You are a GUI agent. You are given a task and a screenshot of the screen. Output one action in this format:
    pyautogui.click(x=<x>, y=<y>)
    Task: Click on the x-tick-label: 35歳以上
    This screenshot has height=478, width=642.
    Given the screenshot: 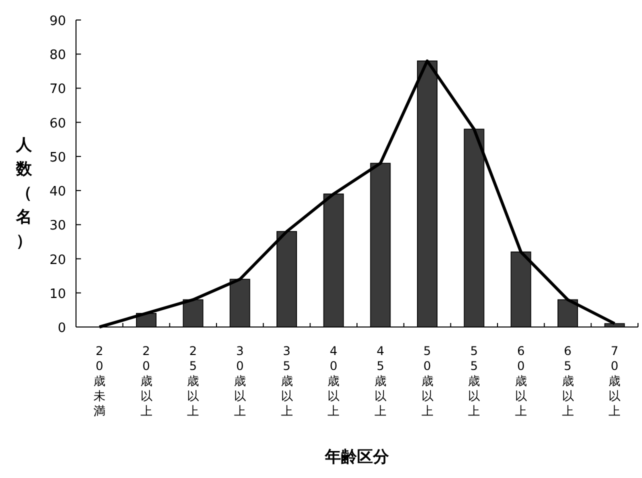 What is the action you would take?
    pyautogui.click(x=286, y=381)
    